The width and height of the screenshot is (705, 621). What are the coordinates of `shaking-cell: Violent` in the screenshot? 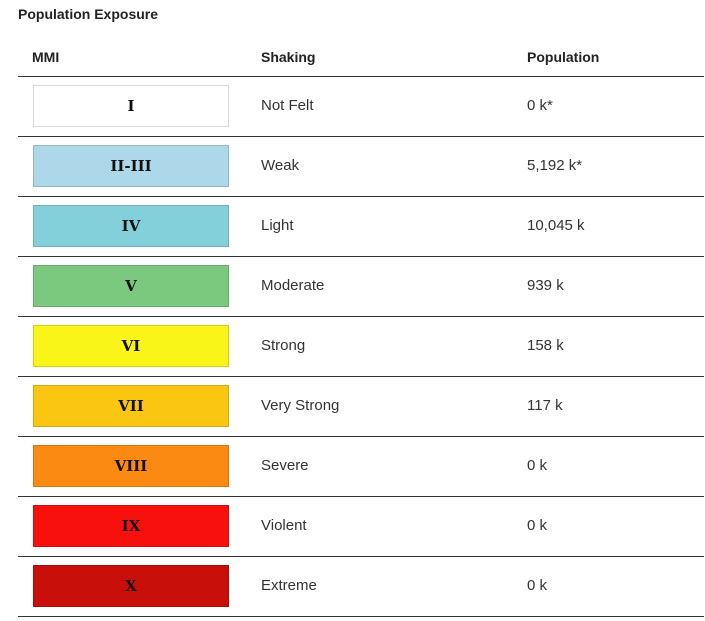 It's located at (284, 525).